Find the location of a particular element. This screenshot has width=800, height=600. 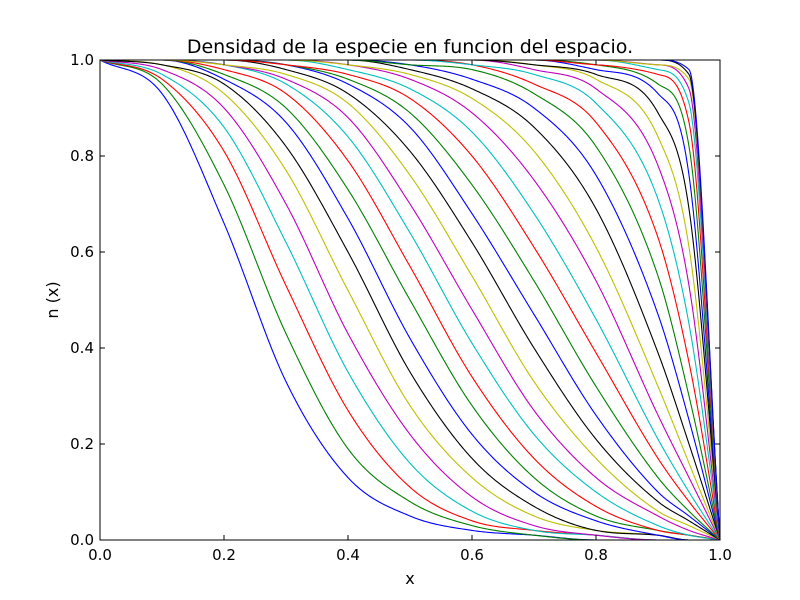

y-axis-label: n (x) is located at coordinates (52, 299).